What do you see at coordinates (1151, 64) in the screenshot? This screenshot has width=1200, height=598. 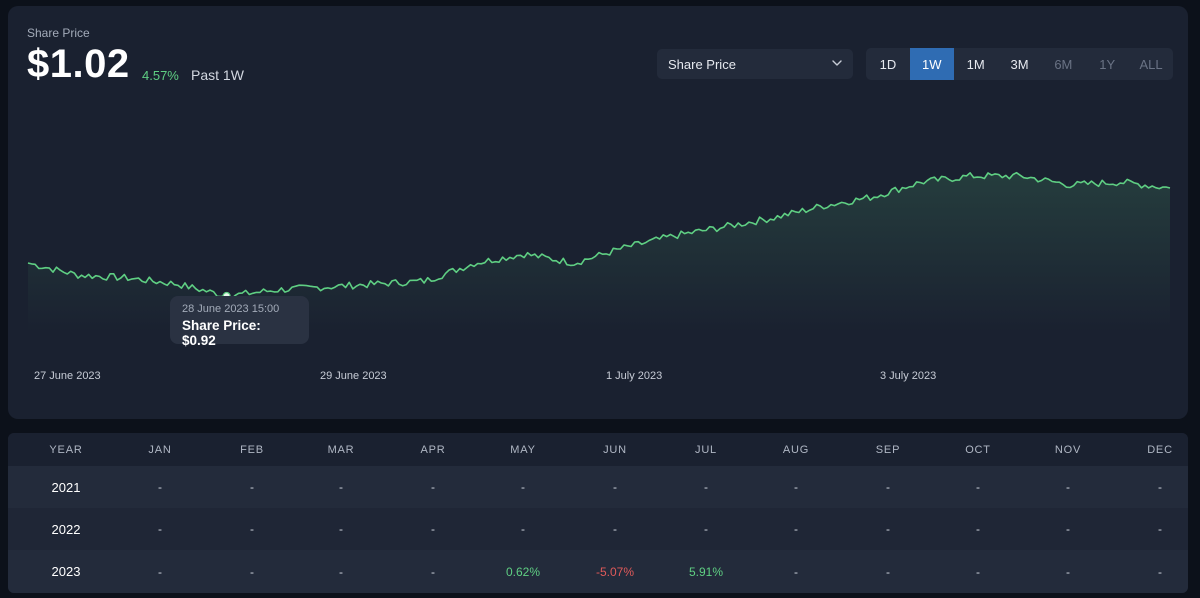 I see `range-button-all: ALL` at bounding box center [1151, 64].